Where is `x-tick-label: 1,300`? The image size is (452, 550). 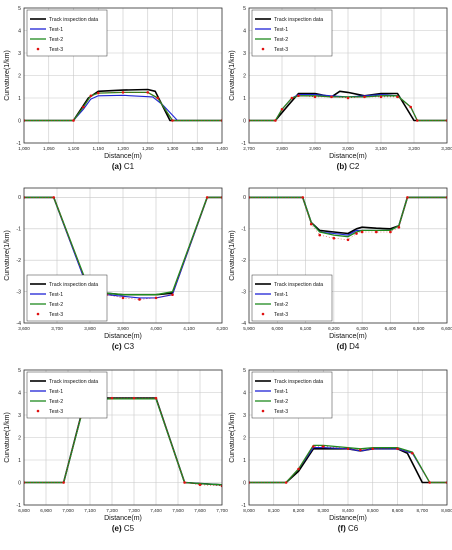
x-tick-label: 1,300 is located at coordinates (173, 148).